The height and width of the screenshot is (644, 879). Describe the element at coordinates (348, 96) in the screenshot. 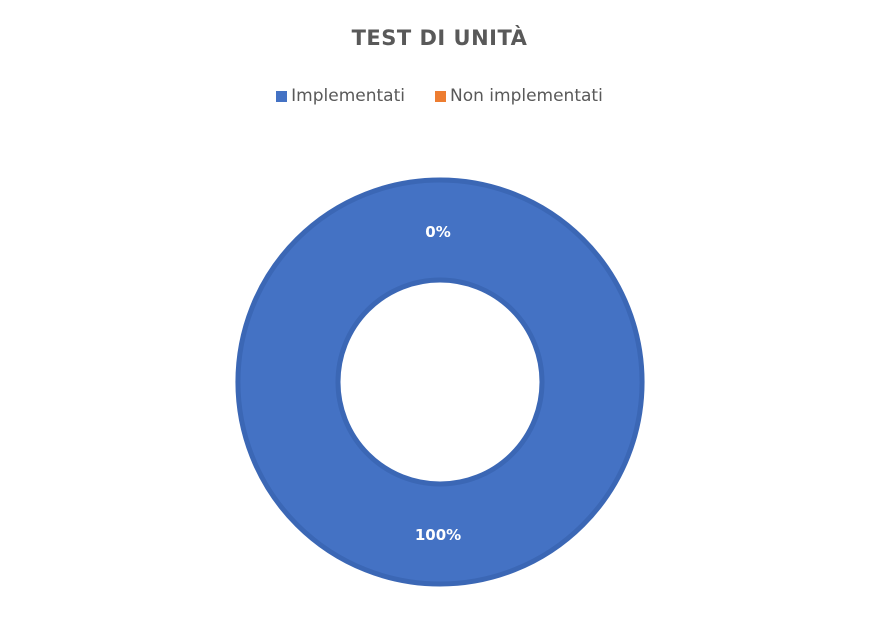

I see `legend-label-implementati: Implementati` at that location.